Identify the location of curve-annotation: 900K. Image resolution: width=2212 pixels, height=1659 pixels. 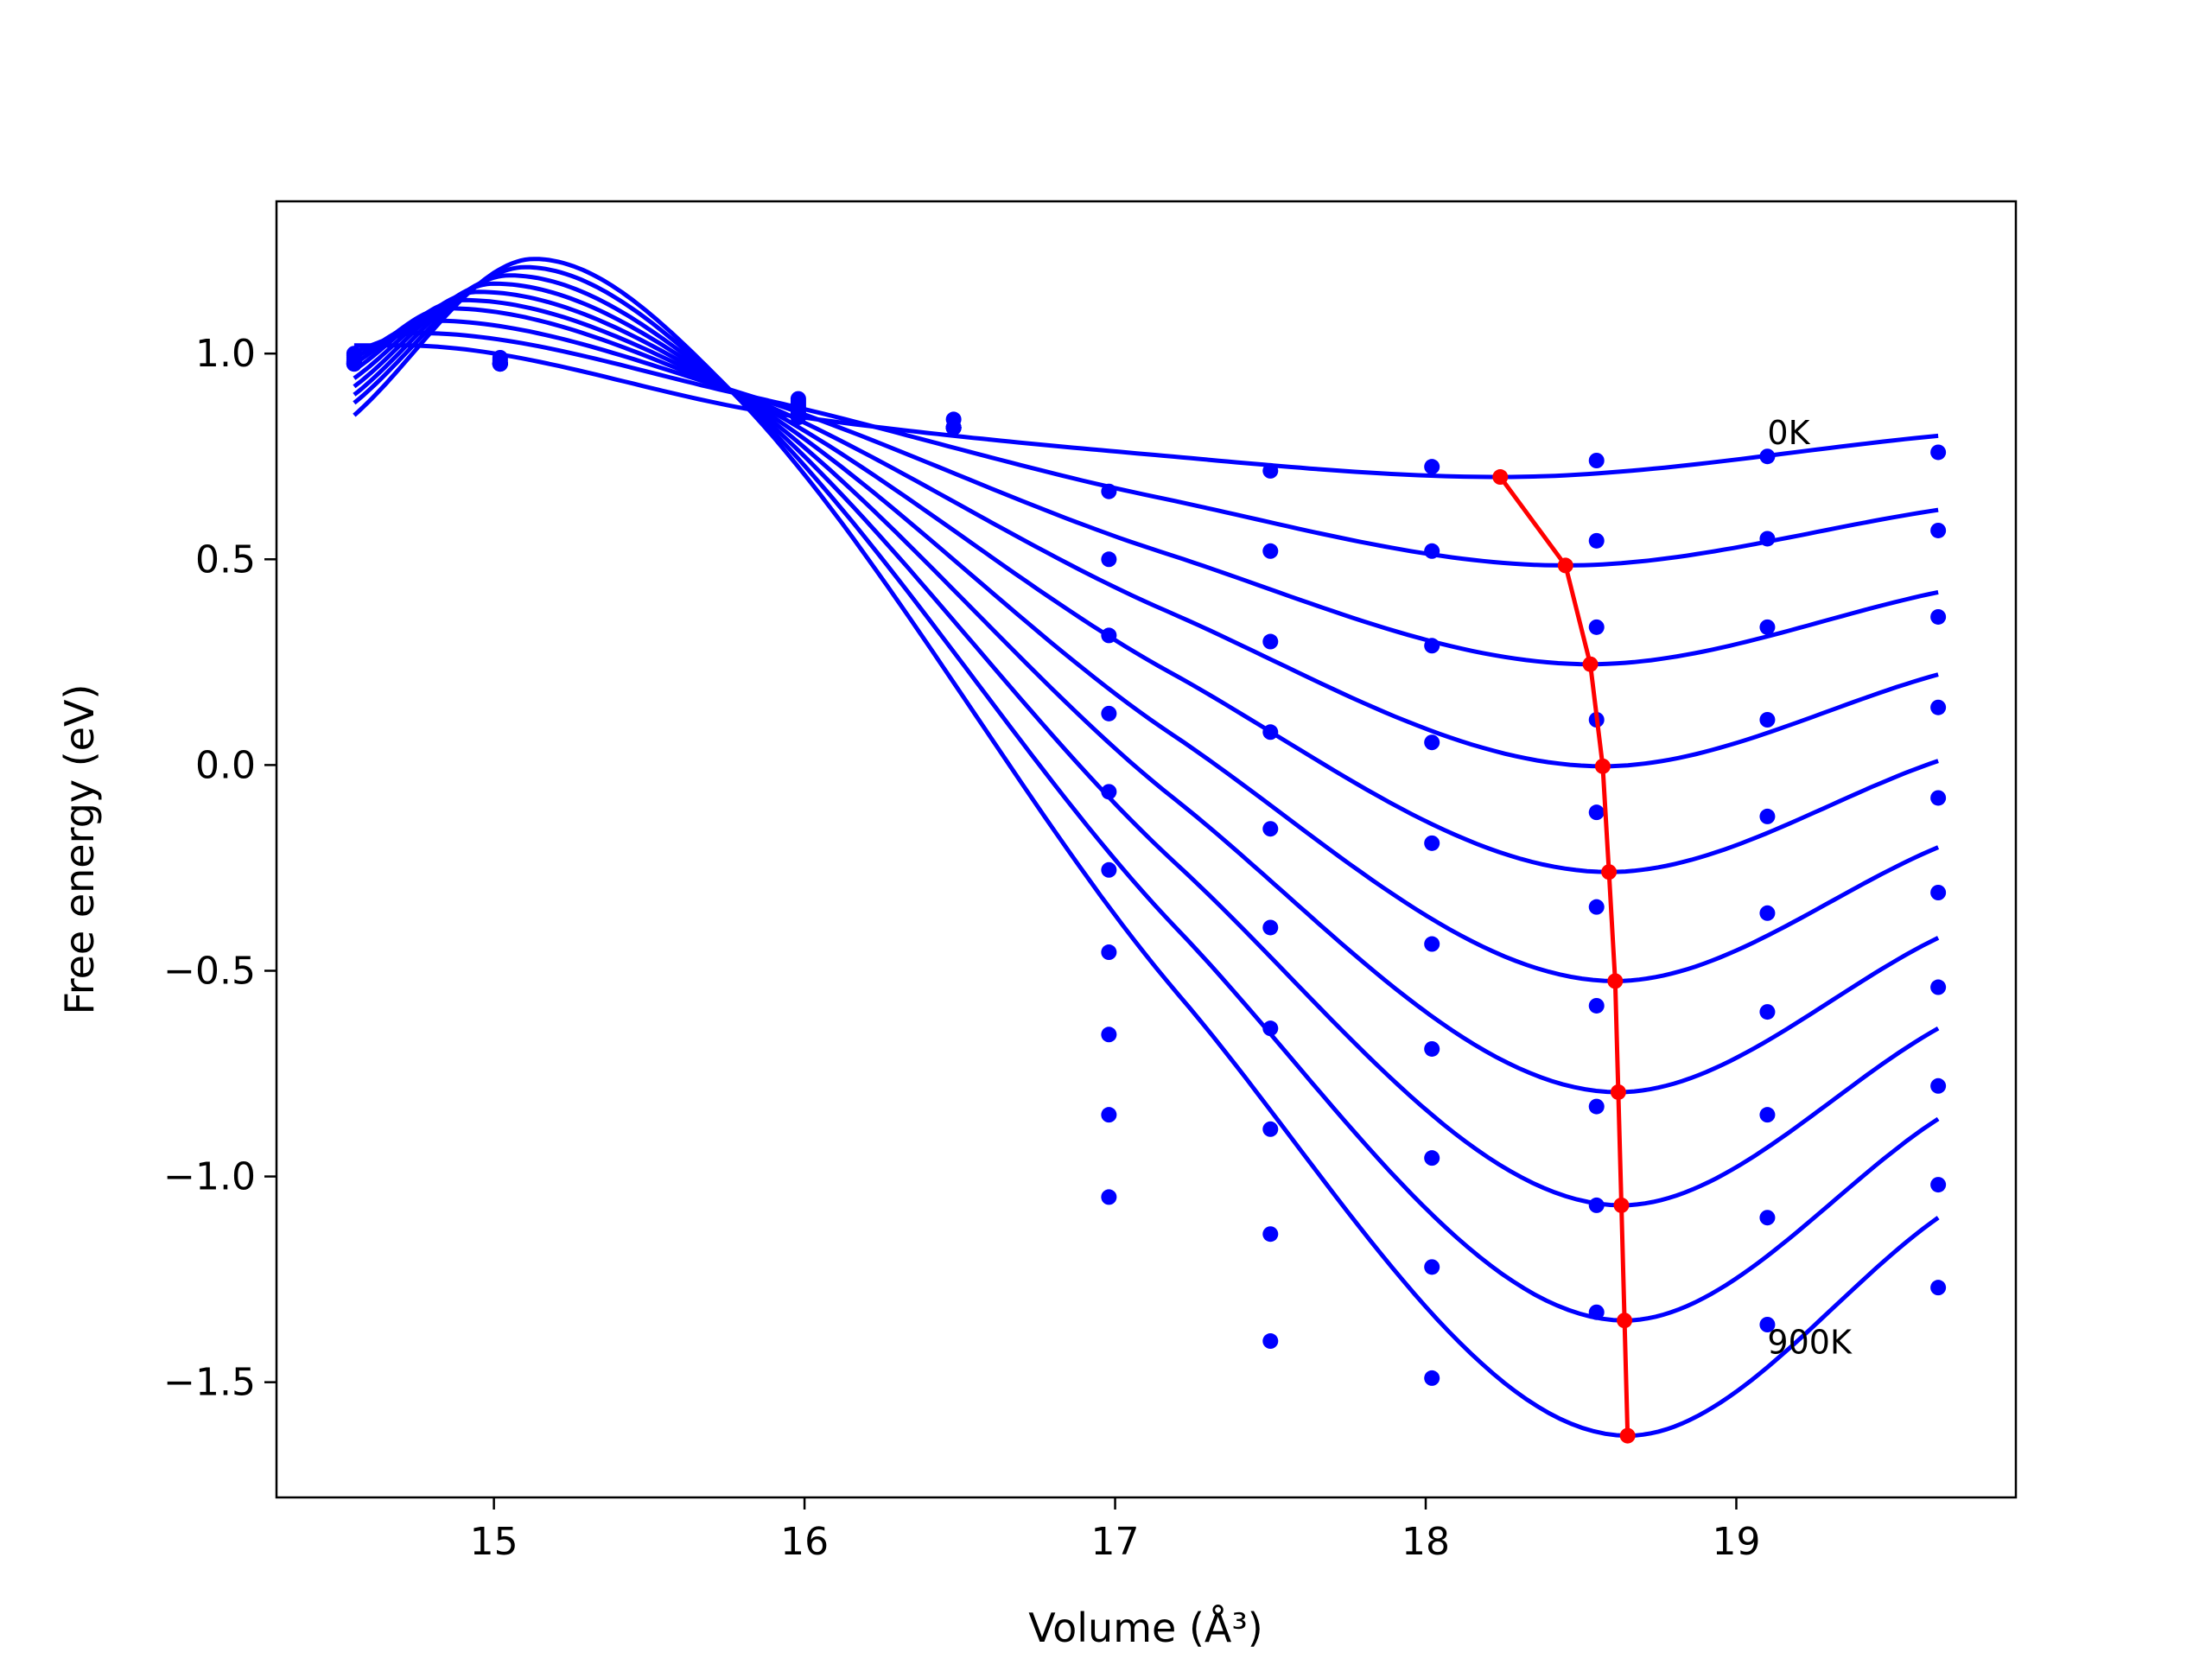
(1810, 1342).